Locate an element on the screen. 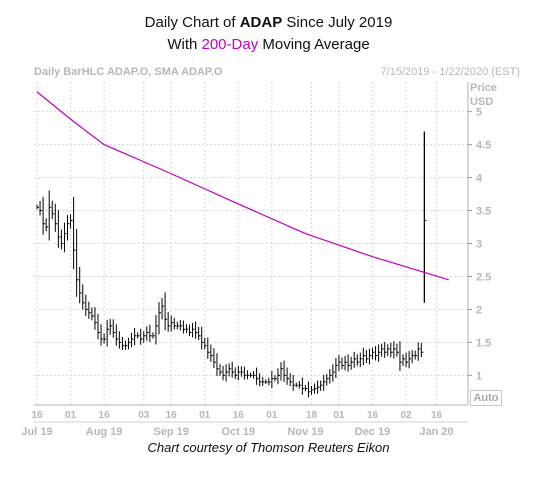 This screenshot has height=491, width=537. chart-header-right: 7/15/2019 - 1/22/2020 (EST) is located at coordinates (450, 72).